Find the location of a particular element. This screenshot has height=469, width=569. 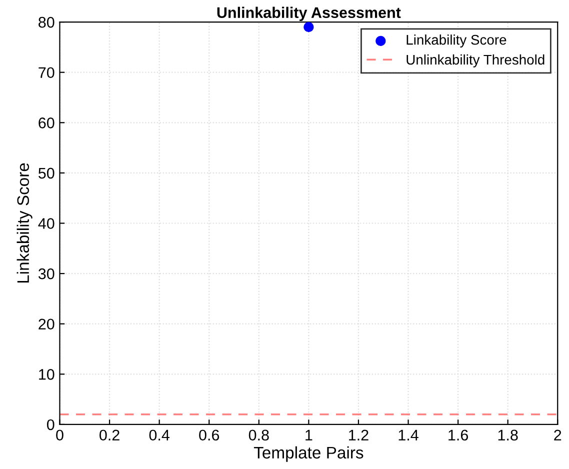

x-tick-label: 1.8 is located at coordinates (508, 435).